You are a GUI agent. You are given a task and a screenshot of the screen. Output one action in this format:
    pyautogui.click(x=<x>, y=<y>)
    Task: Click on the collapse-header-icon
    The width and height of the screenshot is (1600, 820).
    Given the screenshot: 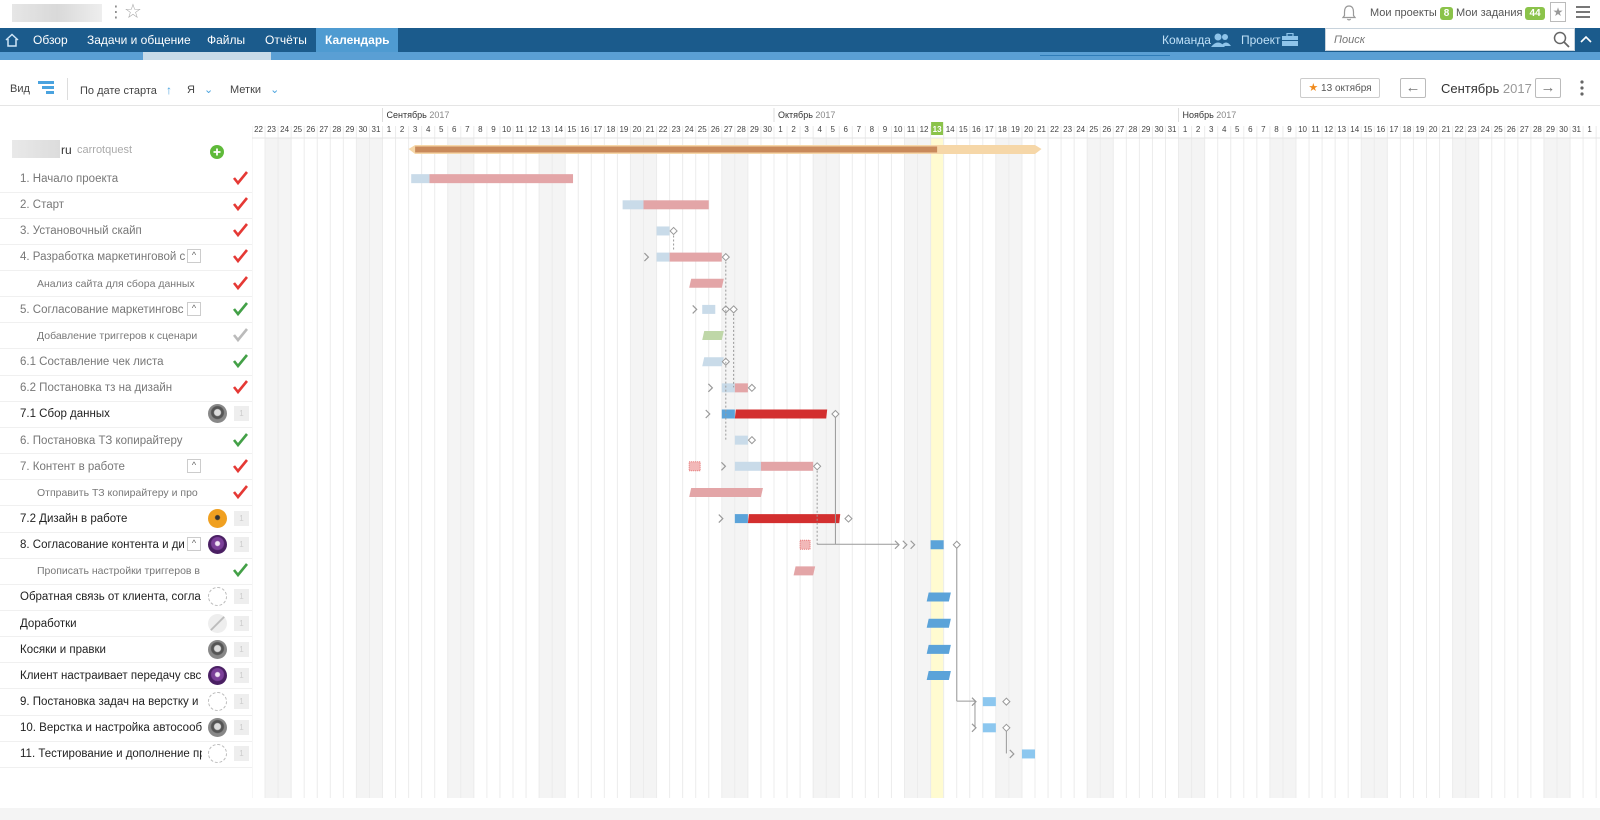 What is the action you would take?
    pyautogui.click(x=1586, y=40)
    